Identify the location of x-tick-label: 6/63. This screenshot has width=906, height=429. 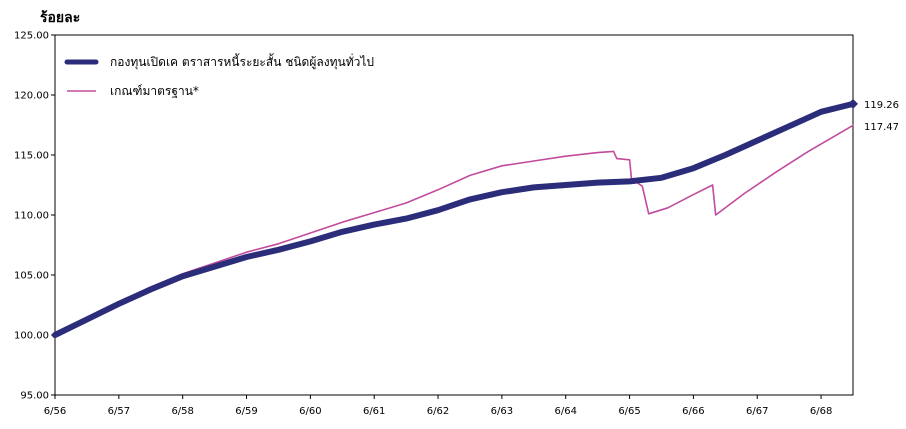
(502, 411).